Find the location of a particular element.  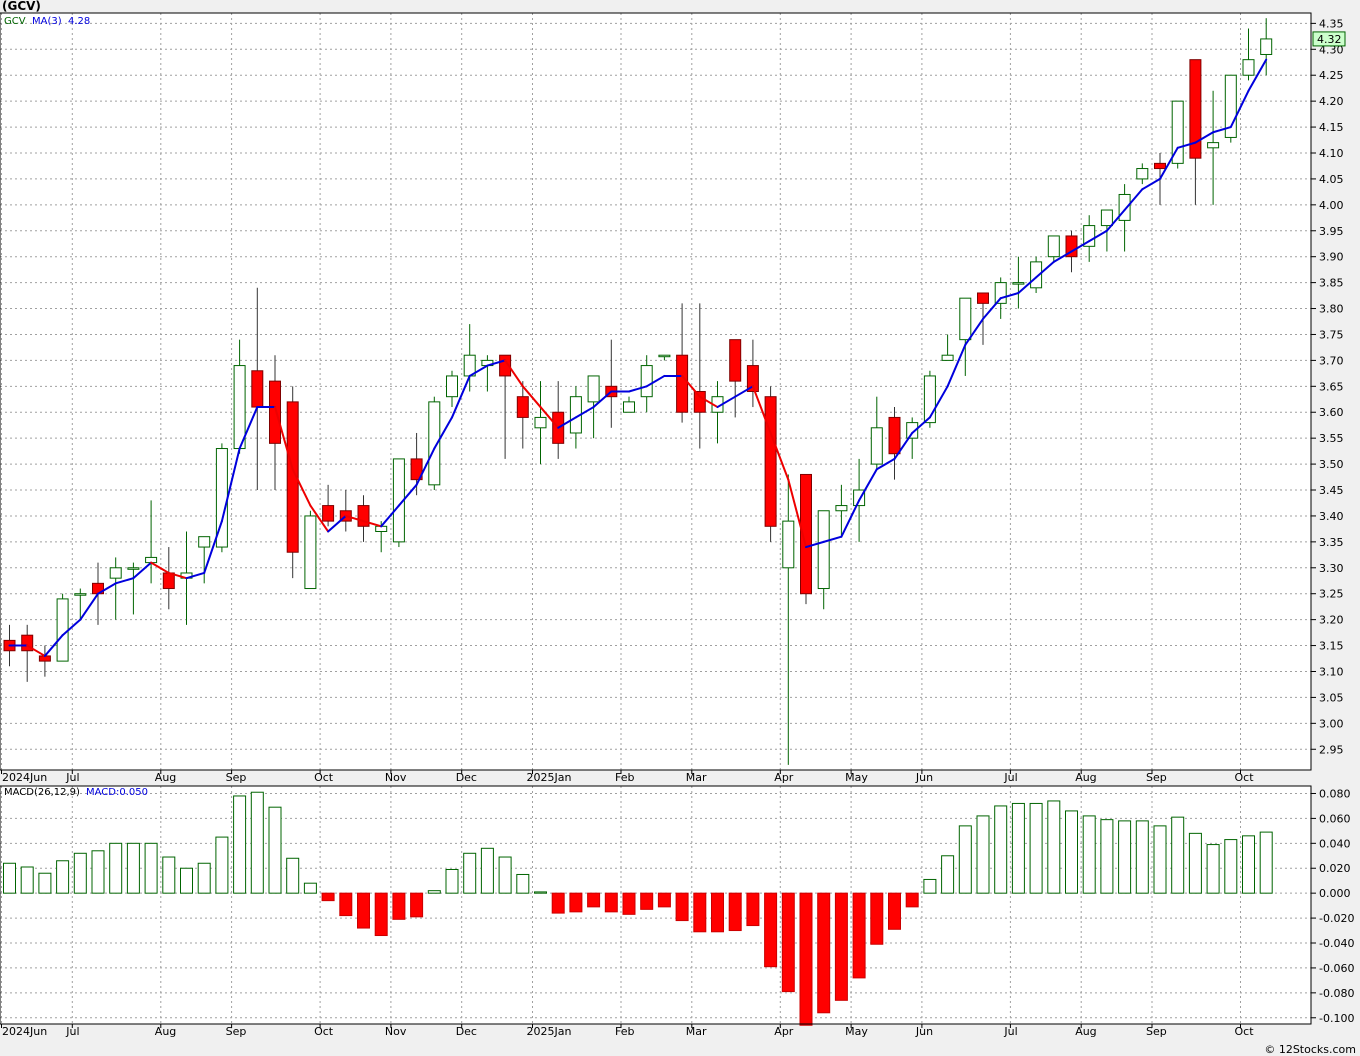

price-tick-label: 4.05 is located at coordinates (1331, 179).